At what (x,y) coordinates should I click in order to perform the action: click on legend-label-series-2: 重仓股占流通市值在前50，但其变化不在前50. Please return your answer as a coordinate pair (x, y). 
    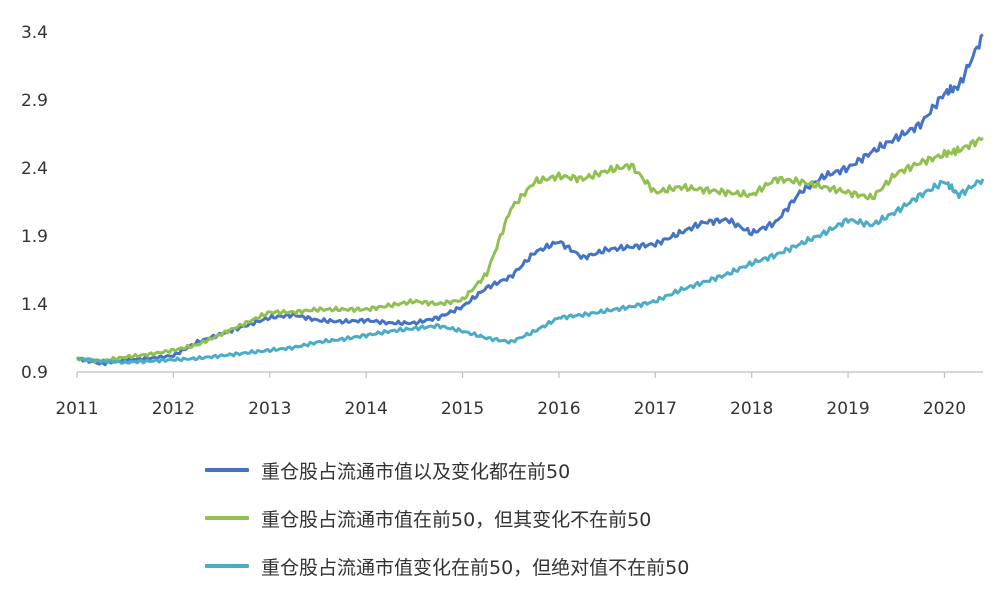
    Looking at the image, I should click on (456, 519).